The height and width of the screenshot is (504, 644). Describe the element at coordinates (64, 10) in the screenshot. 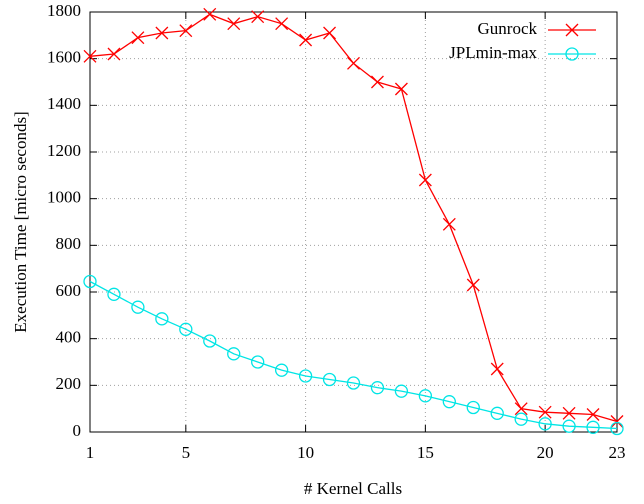

I see `y-tick-label: 1800` at that location.